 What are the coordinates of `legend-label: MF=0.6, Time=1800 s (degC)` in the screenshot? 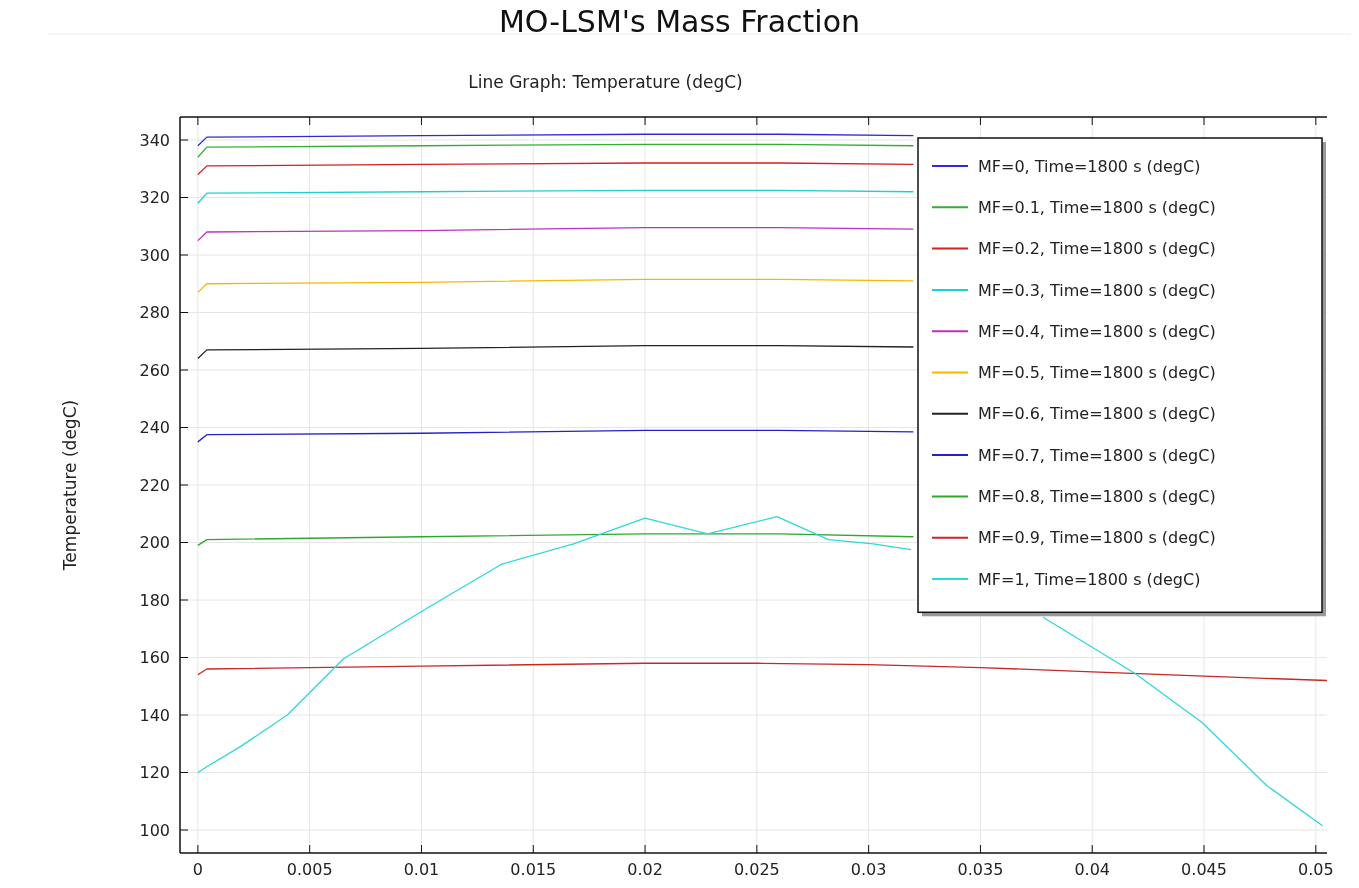 It's located at (1097, 414).